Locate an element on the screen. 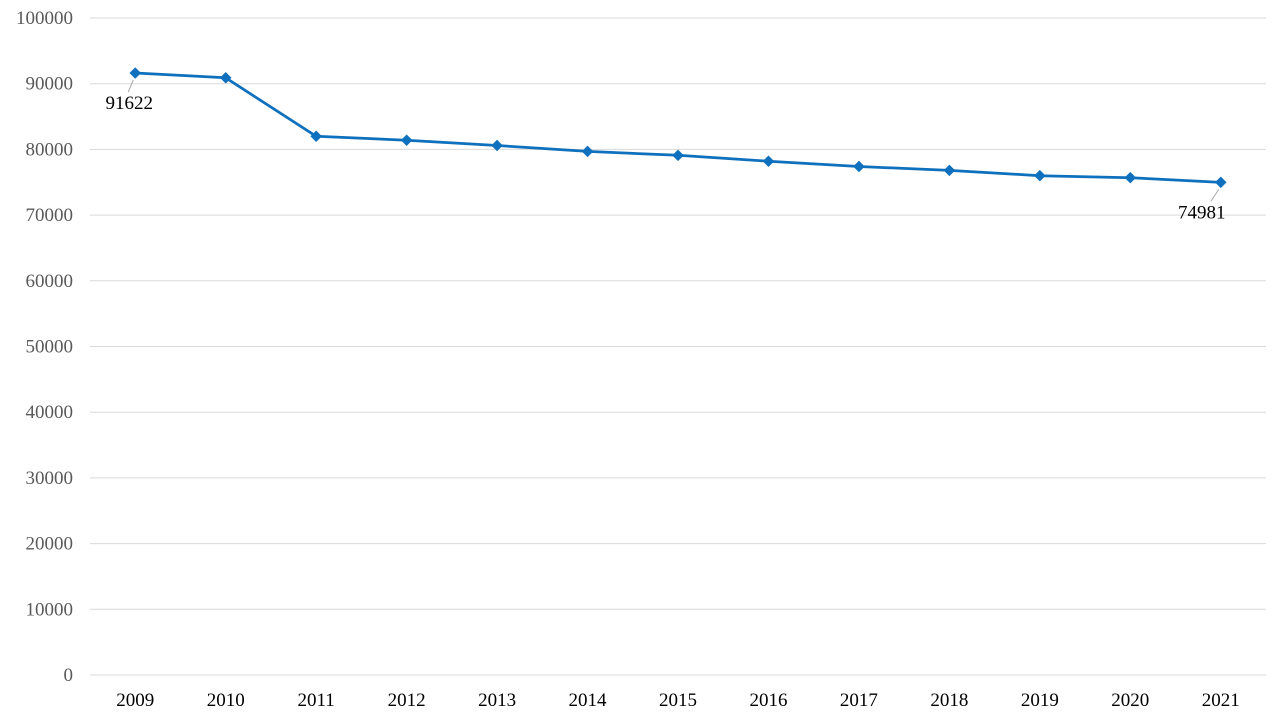 Image resolution: width=1280 pixels, height=720 pixels. series-line is located at coordinates (678, 127).